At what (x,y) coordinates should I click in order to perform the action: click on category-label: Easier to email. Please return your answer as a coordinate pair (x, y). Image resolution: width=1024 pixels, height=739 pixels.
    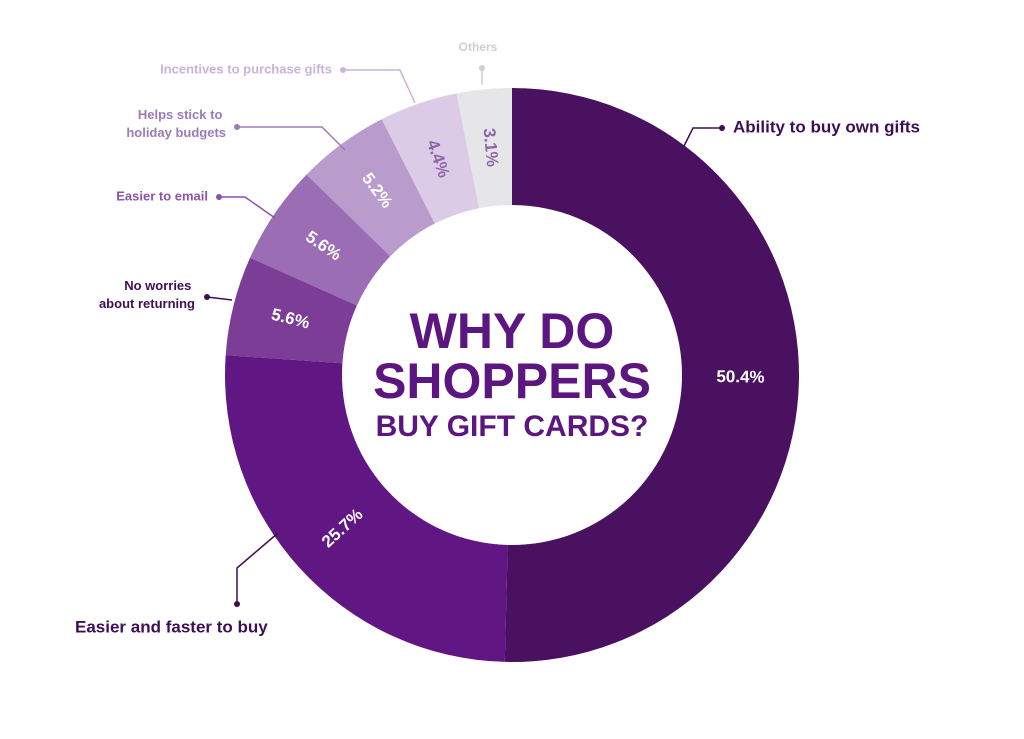
    Looking at the image, I should click on (162, 195).